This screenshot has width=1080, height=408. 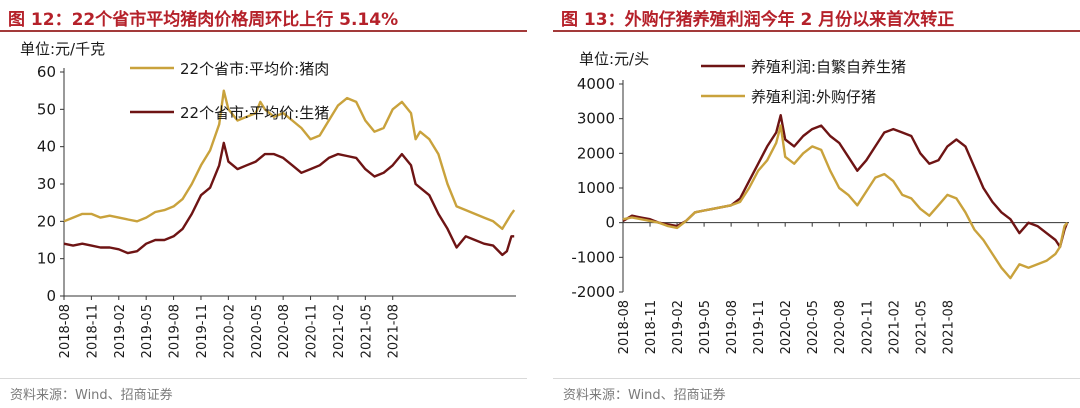 What do you see at coordinates (596, 188) in the screenshot?
I see `y-tick-label: 1000` at bounding box center [596, 188].